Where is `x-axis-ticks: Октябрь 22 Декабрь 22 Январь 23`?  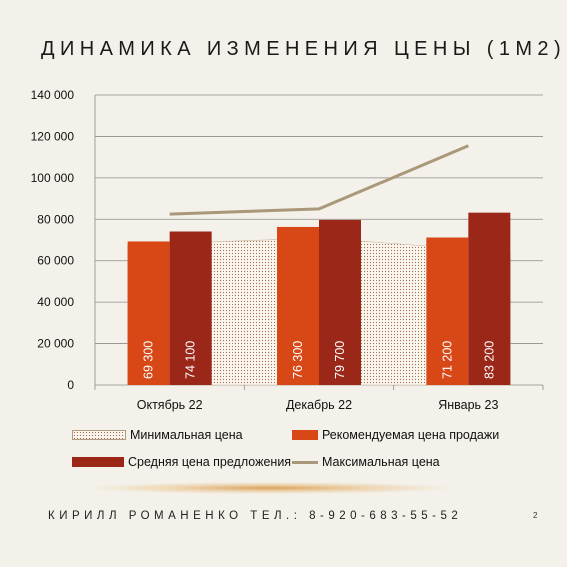
x-axis-ticks: Октябрь 22 Декабрь 22 Январь 23 is located at coordinates (319, 398).